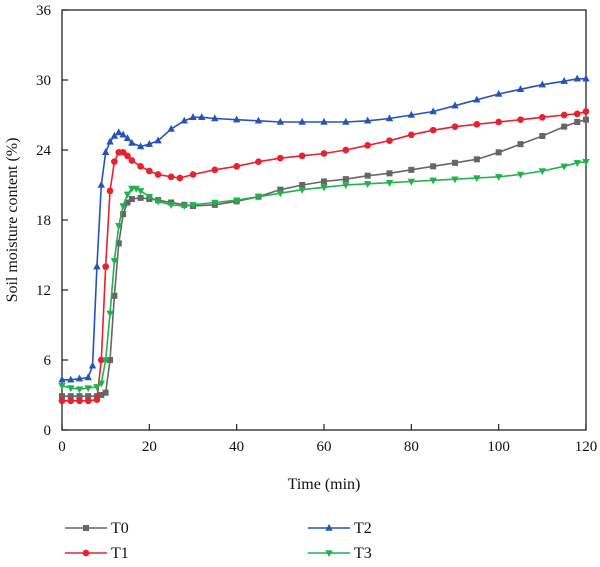 Image resolution: width=600 pixels, height=567 pixels. Describe the element at coordinates (97, 553) in the screenshot. I see `legend-item-t1: T1` at that location.